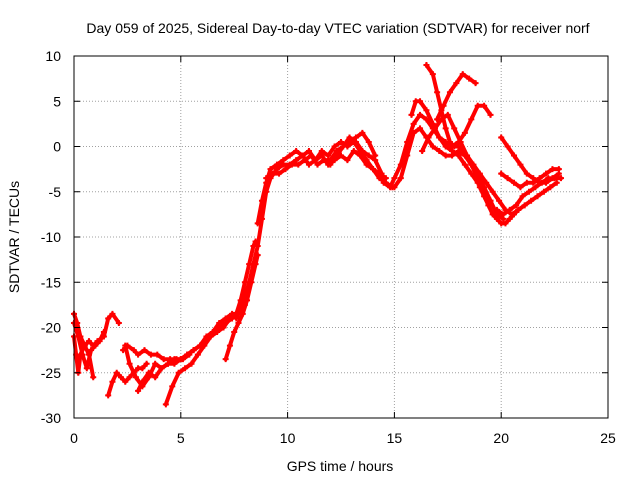 The width and height of the screenshot is (640, 480). Describe the element at coordinates (74, 438) in the screenshot. I see `x-tick-label: 0` at that location.